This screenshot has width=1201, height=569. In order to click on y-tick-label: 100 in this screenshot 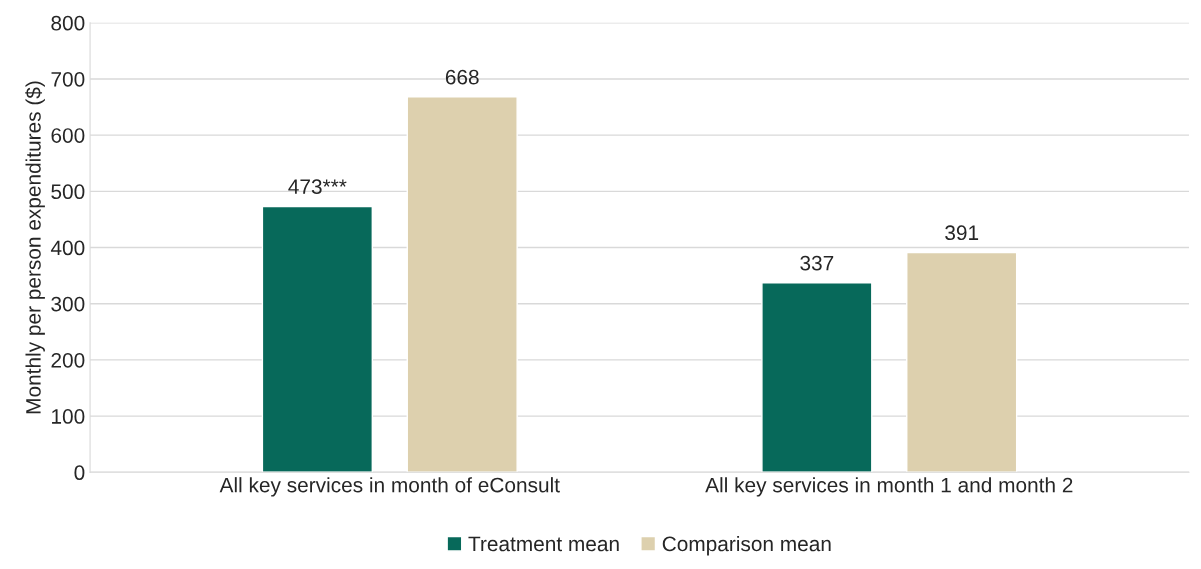, I will do `click(68, 416)`.